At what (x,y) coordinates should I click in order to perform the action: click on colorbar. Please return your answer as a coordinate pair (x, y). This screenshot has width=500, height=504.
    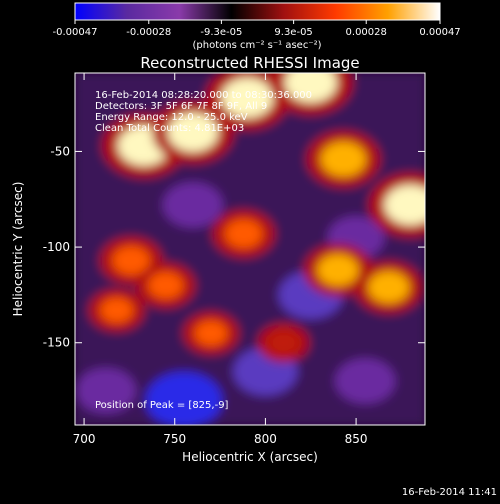
    Looking at the image, I should click on (257, 11).